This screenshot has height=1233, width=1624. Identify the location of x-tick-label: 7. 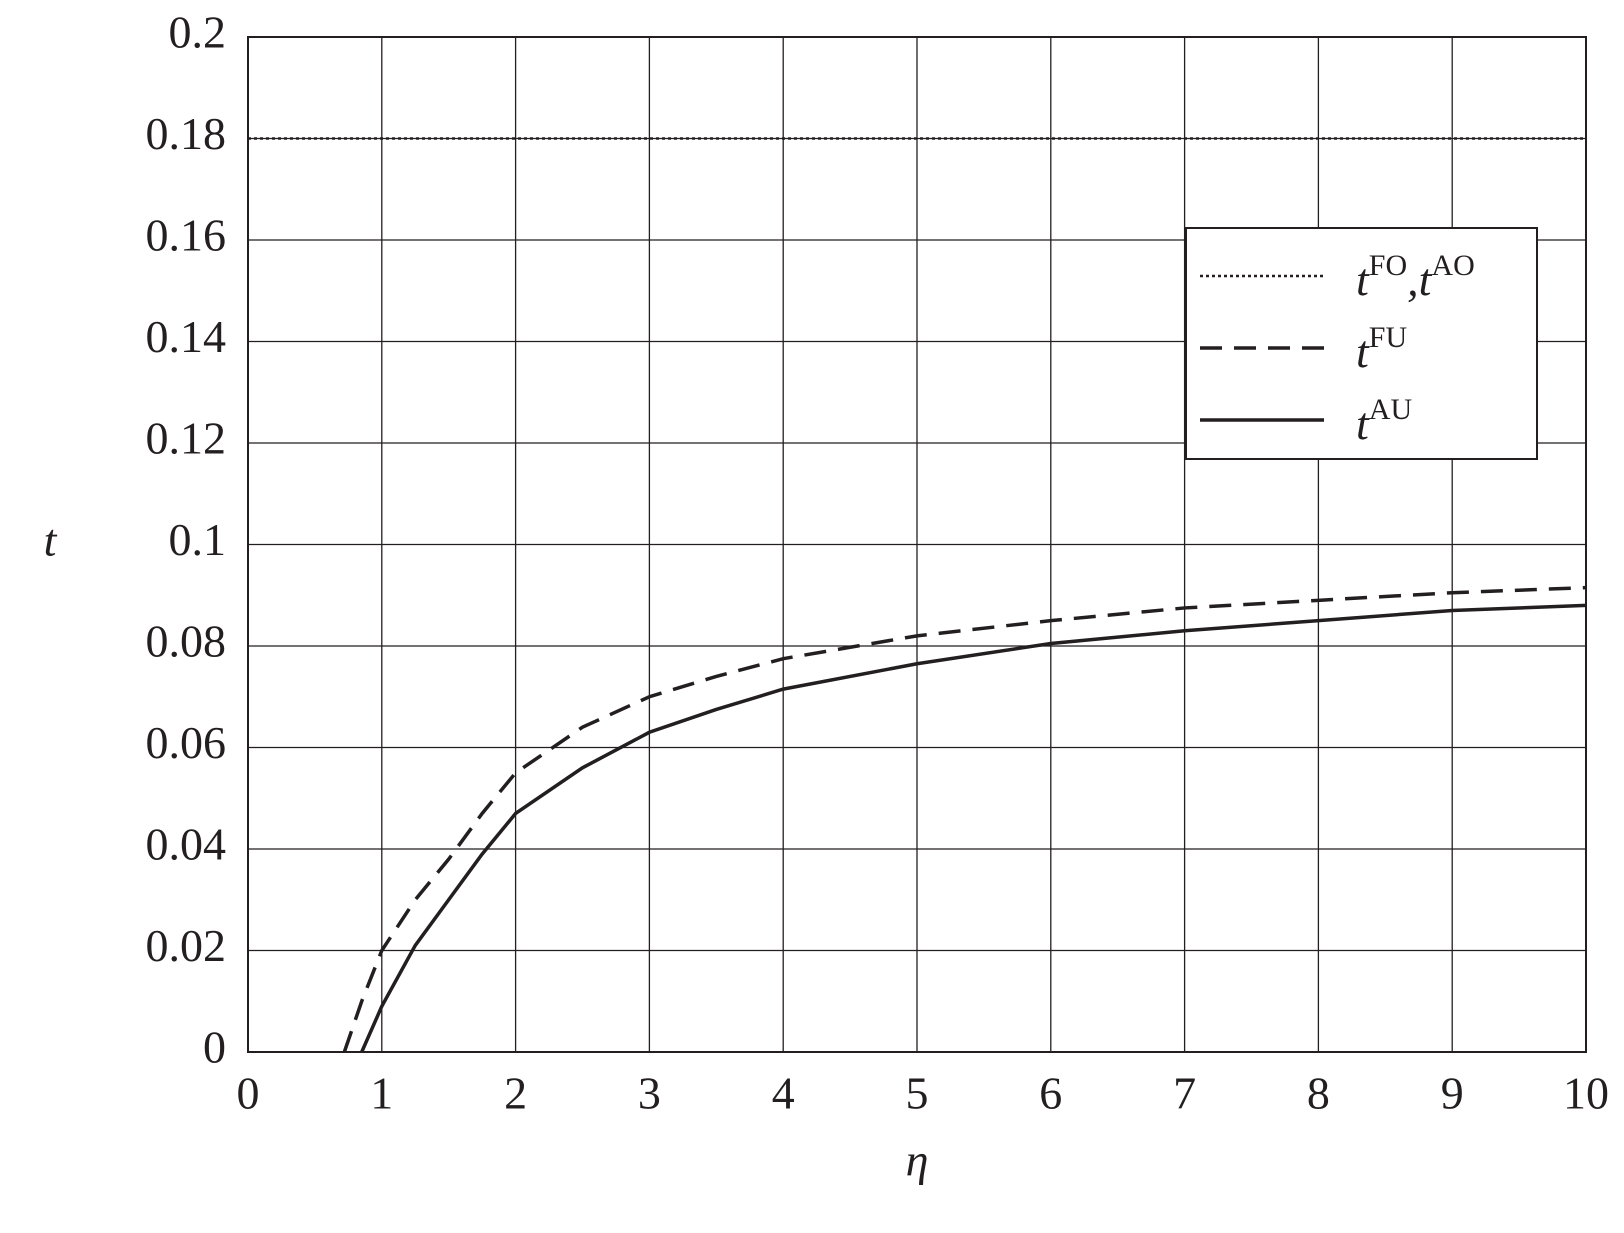
(1184, 1093).